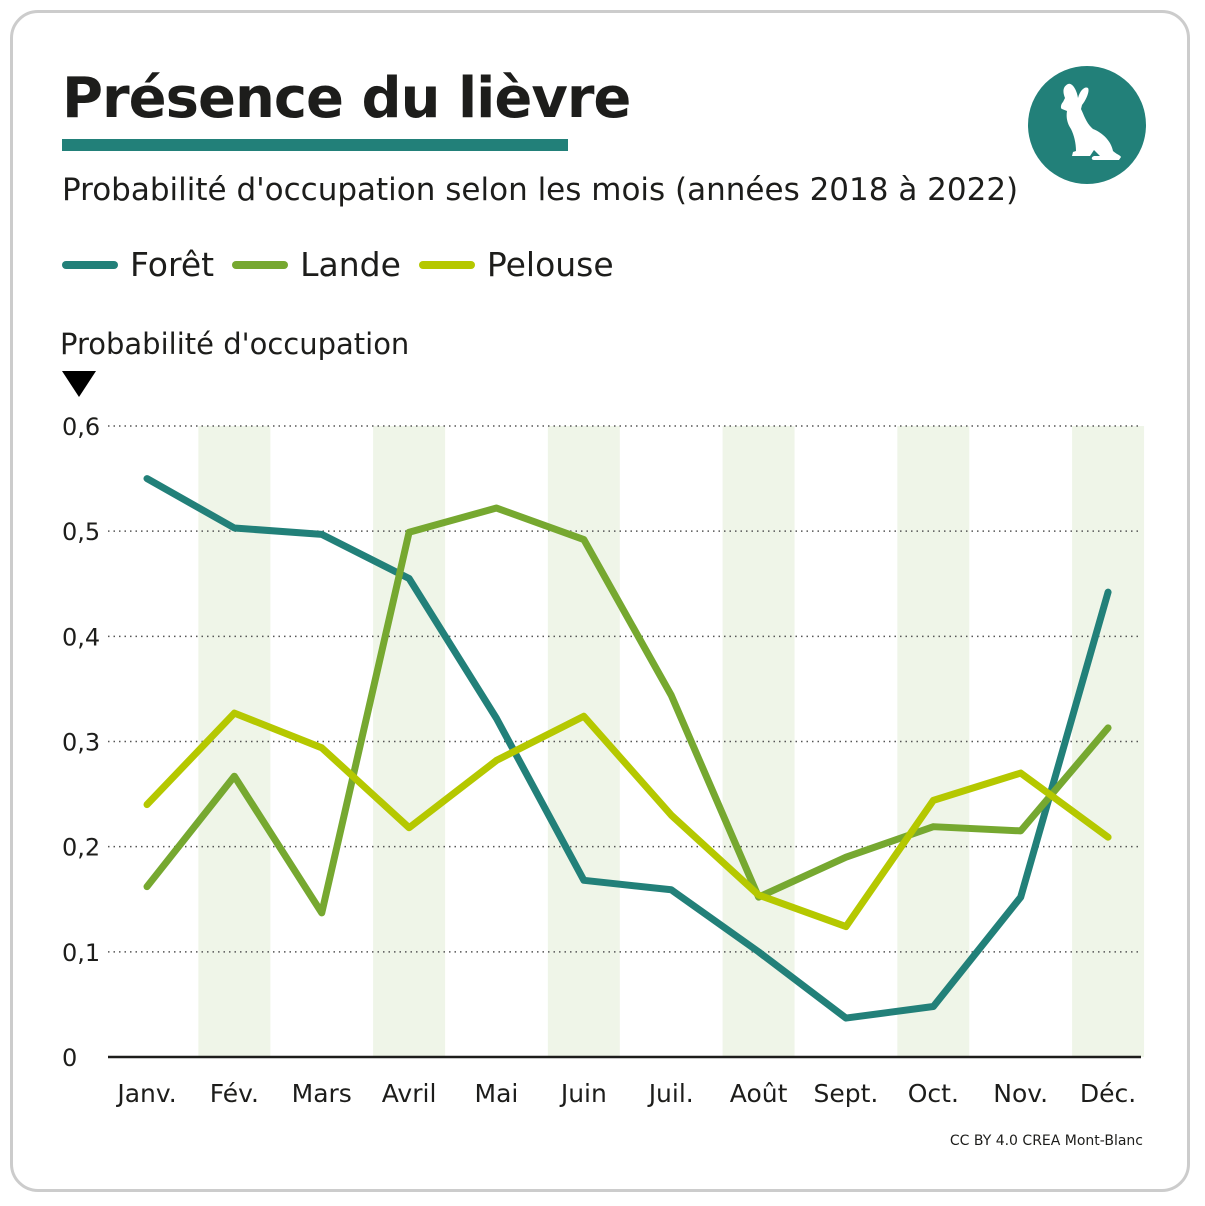  I want to click on legend-item-pelouse: Pelouse, so click(516, 264).